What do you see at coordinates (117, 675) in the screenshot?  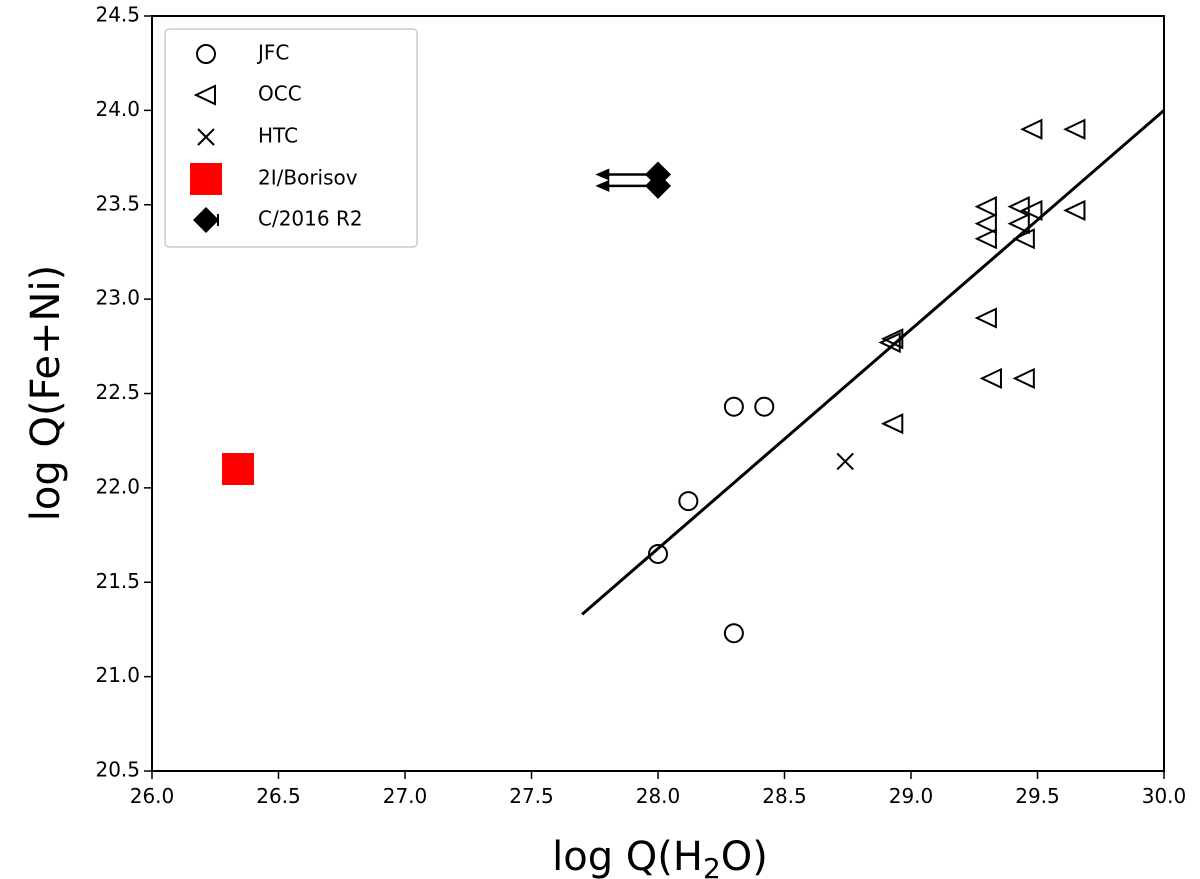 I see `y-tick-label: 21.0` at bounding box center [117, 675].